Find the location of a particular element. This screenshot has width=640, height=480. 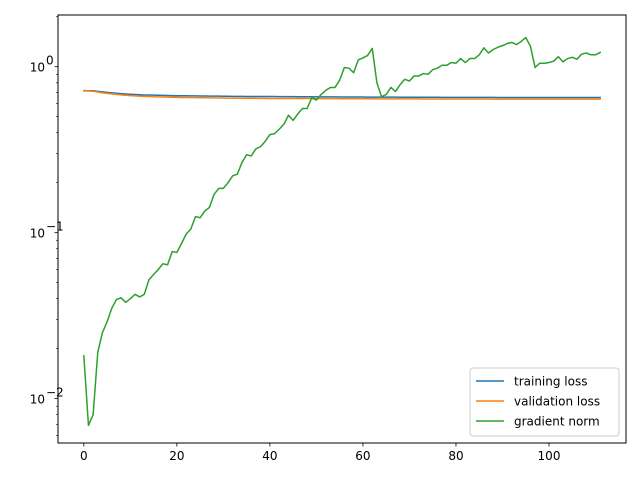

y-tick-label-1: 10 is located at coordinates (37, 234).